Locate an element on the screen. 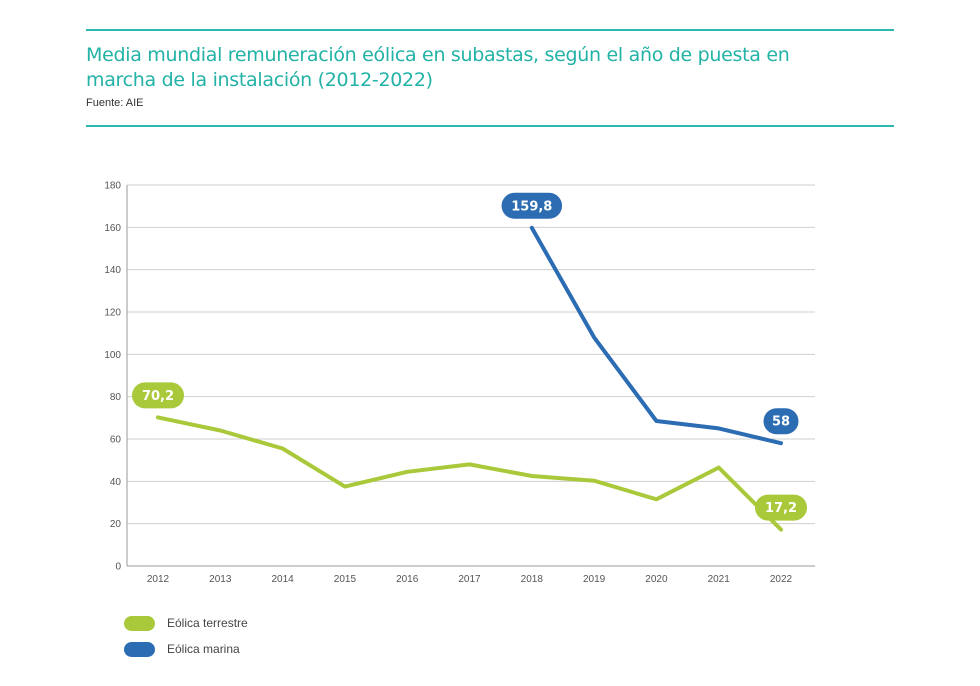  y-tick-label: 60 is located at coordinates (116, 440).